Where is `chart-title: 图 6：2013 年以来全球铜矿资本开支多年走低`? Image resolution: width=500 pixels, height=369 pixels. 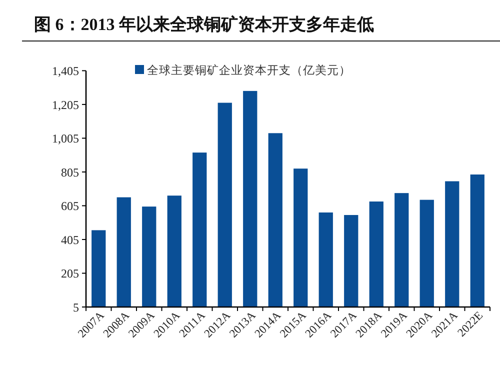
chart-title: 图 6：2013 年以来全球铜矿资本开支多年走低 is located at coordinates (204, 24).